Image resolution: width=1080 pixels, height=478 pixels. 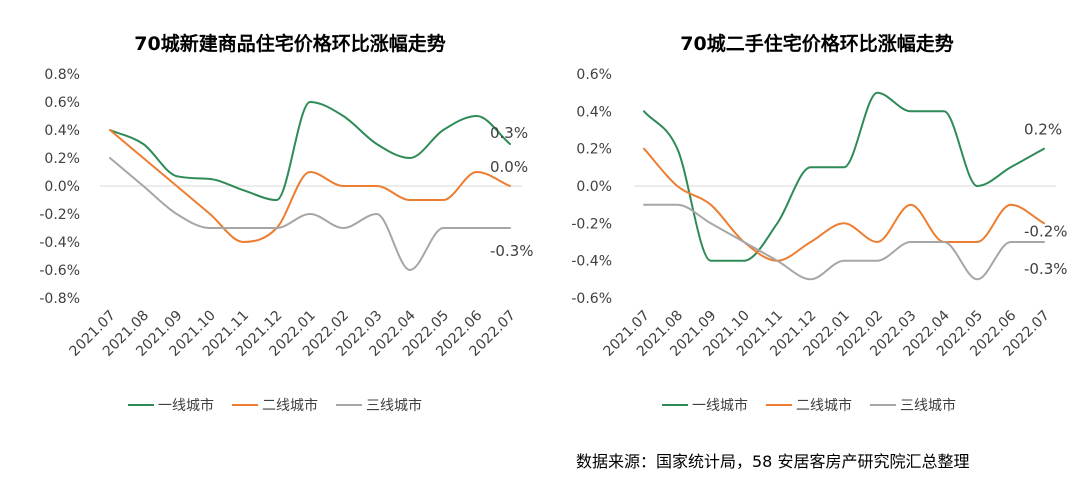 I want to click on y-tick-label: -0.8%, so click(x=59, y=299).